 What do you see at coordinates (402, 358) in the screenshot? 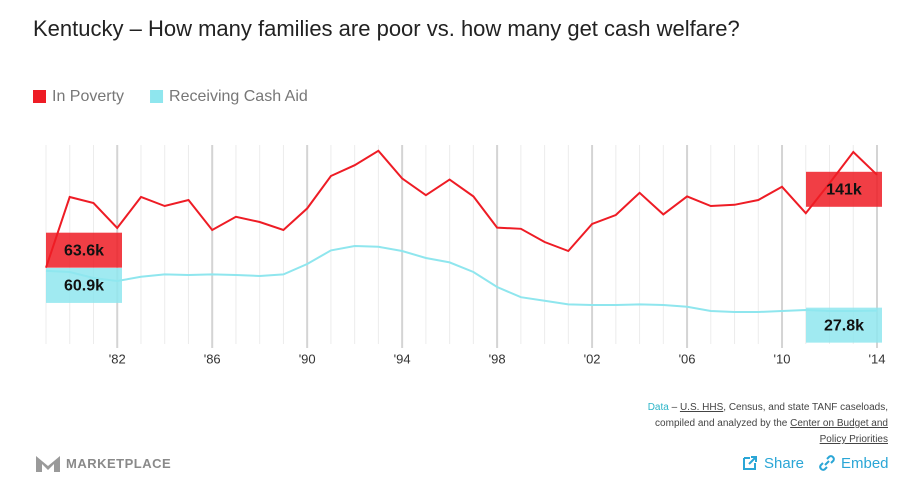
I see `x-tick-label: '94` at bounding box center [402, 358].